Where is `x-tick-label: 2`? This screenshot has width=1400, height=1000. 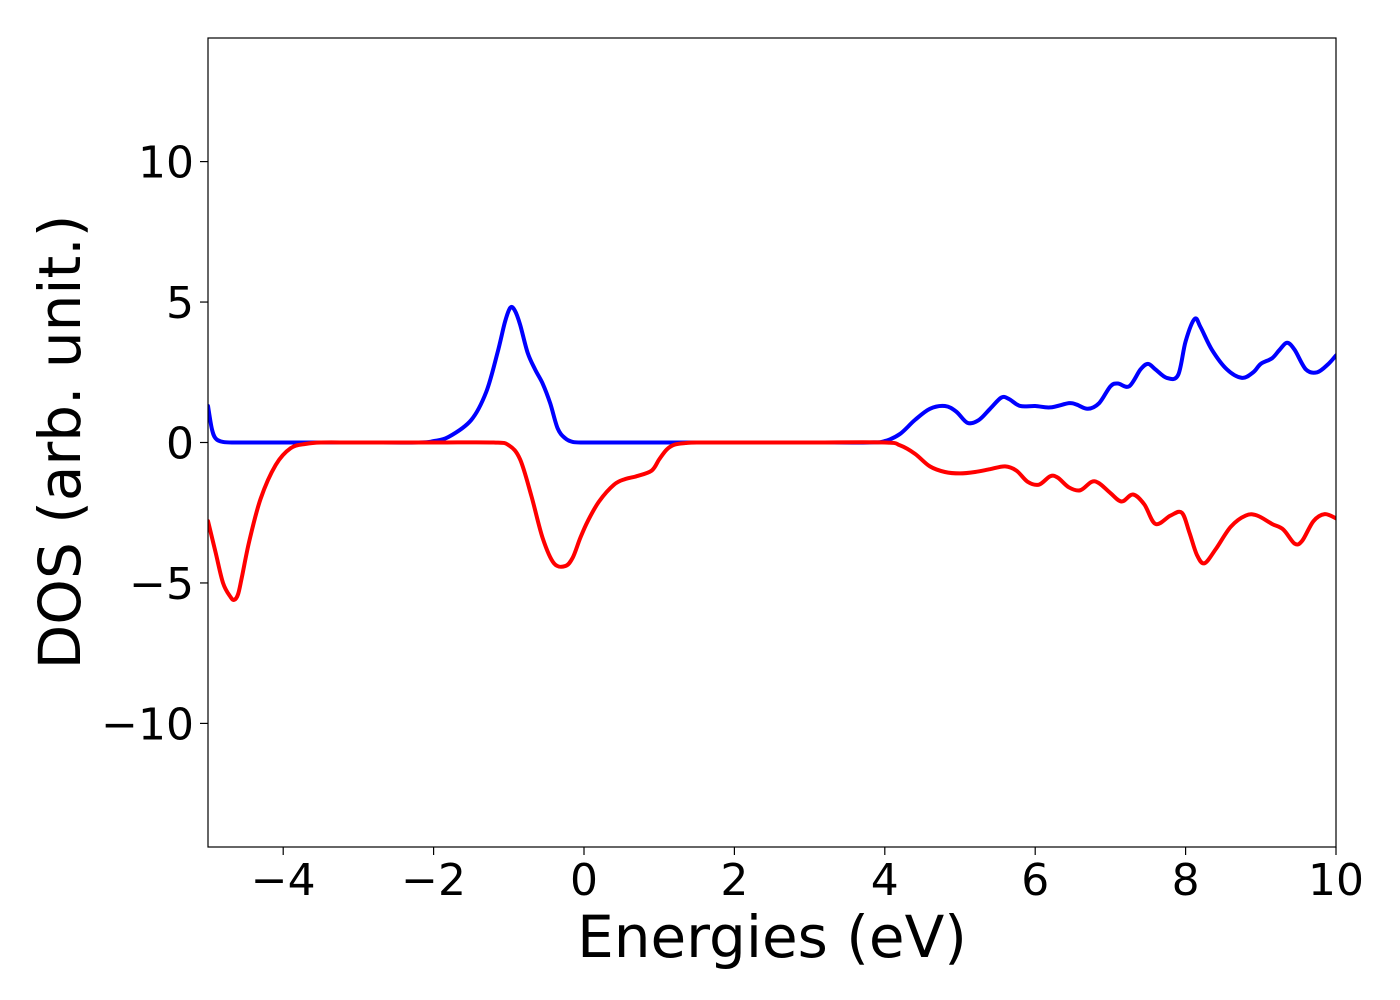 x-tick-label: 2 is located at coordinates (734, 880).